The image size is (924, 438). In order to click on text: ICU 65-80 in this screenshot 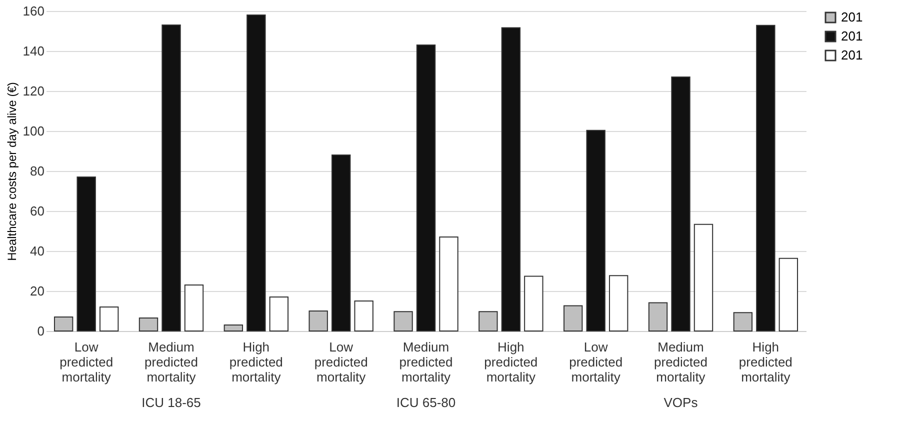, I will do `click(426, 402)`.